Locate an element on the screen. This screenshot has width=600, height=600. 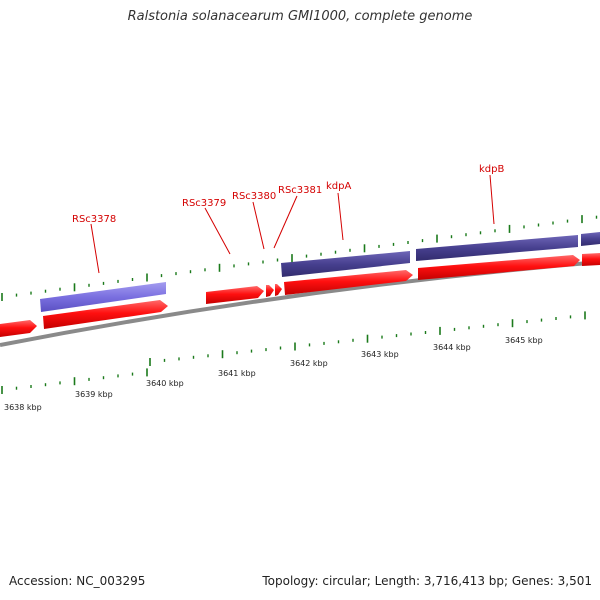
tick-row-upper is located at coordinates (299, 258).